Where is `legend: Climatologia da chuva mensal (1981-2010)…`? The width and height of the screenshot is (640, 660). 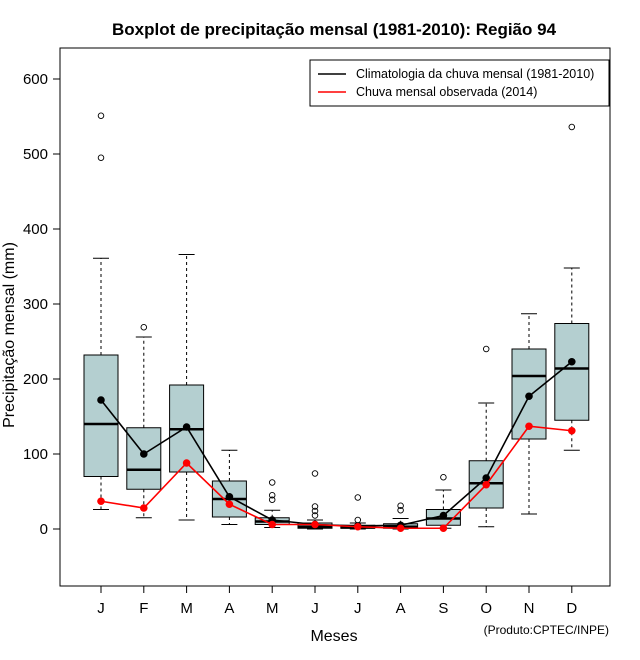
legend: Climatologia da chuva mensal (1981-2010)… is located at coordinates (459, 83).